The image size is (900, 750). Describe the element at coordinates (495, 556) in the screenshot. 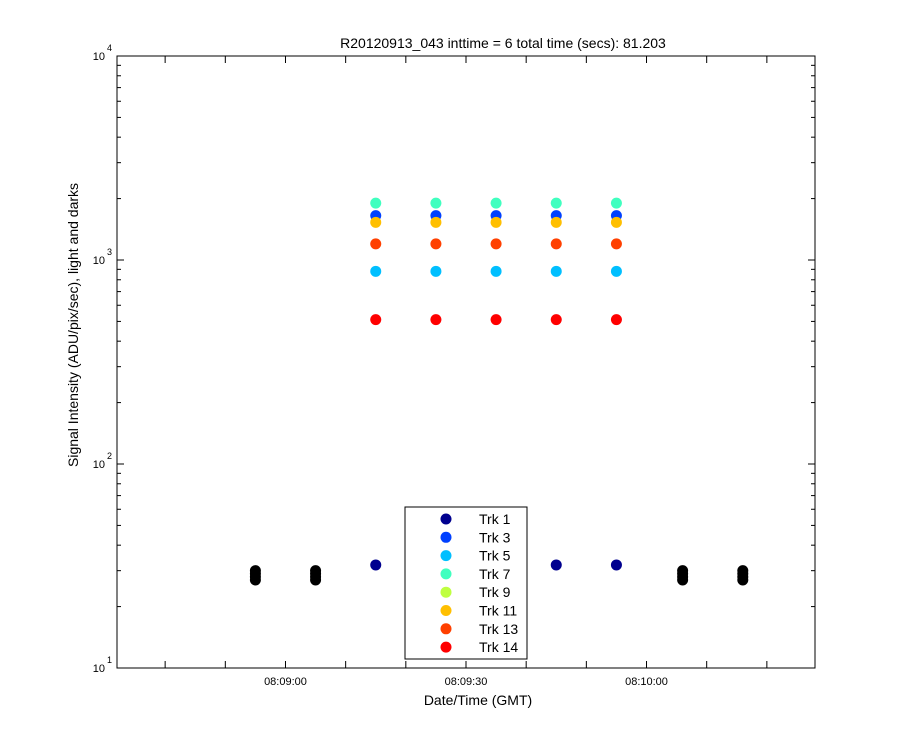

I see `legend-label: Trk 5` at that location.